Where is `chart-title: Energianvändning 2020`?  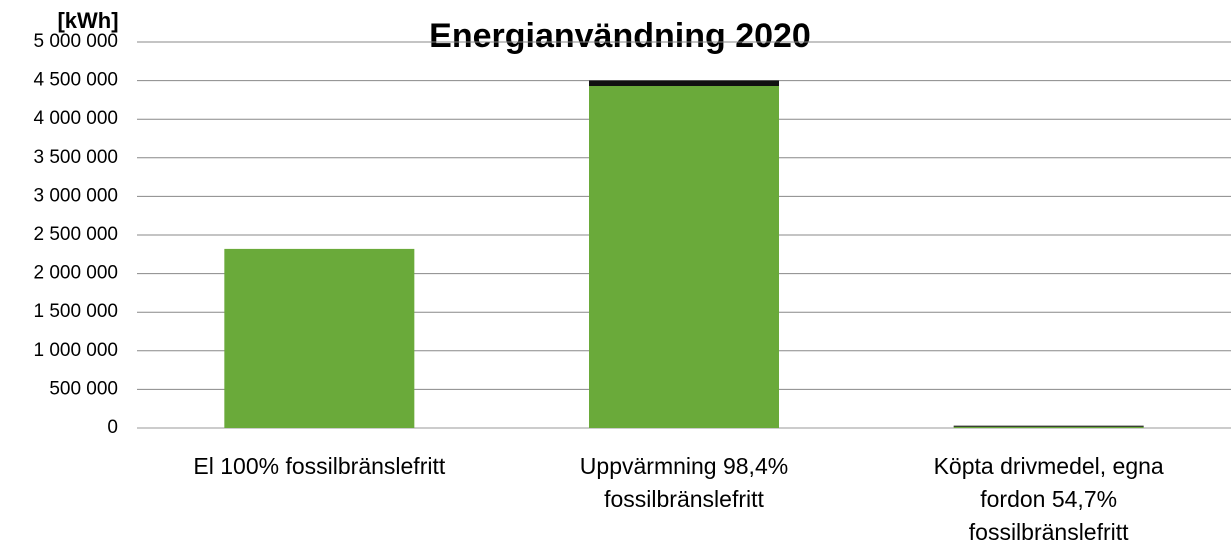
chart-title: Energianvändning 2020 is located at coordinates (620, 36).